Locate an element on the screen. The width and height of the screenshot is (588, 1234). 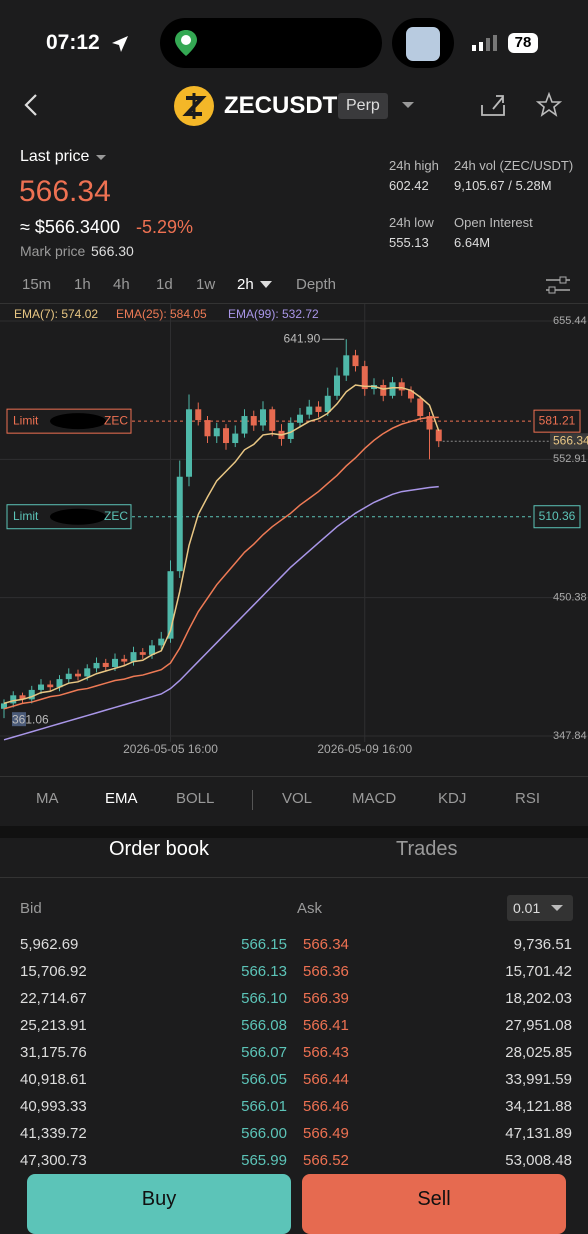
buy-button: Buy is located at coordinates (159, 1204).